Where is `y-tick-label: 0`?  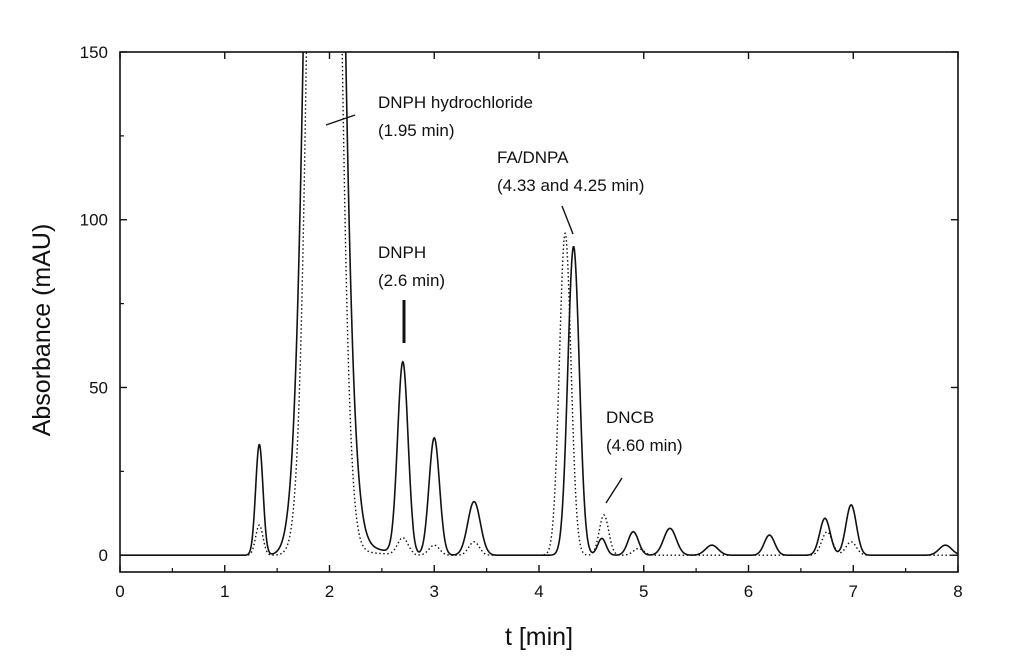 y-tick-label: 0 is located at coordinates (103, 555).